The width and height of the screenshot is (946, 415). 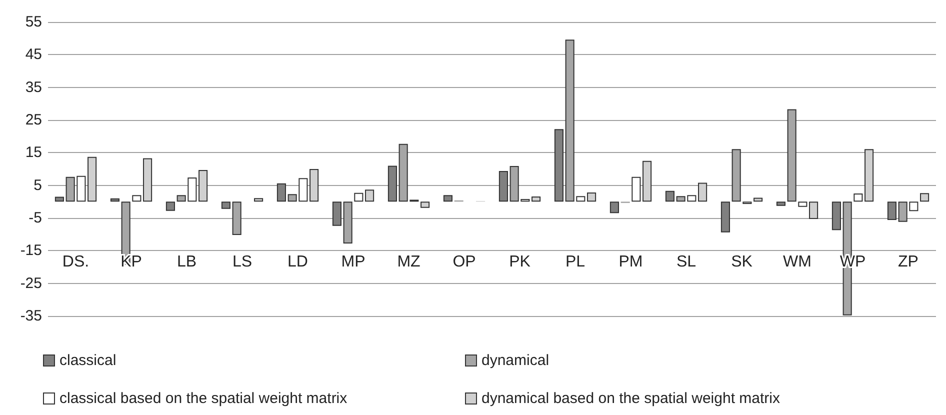 I want to click on y-tick-label: 25, so click(x=33, y=120).